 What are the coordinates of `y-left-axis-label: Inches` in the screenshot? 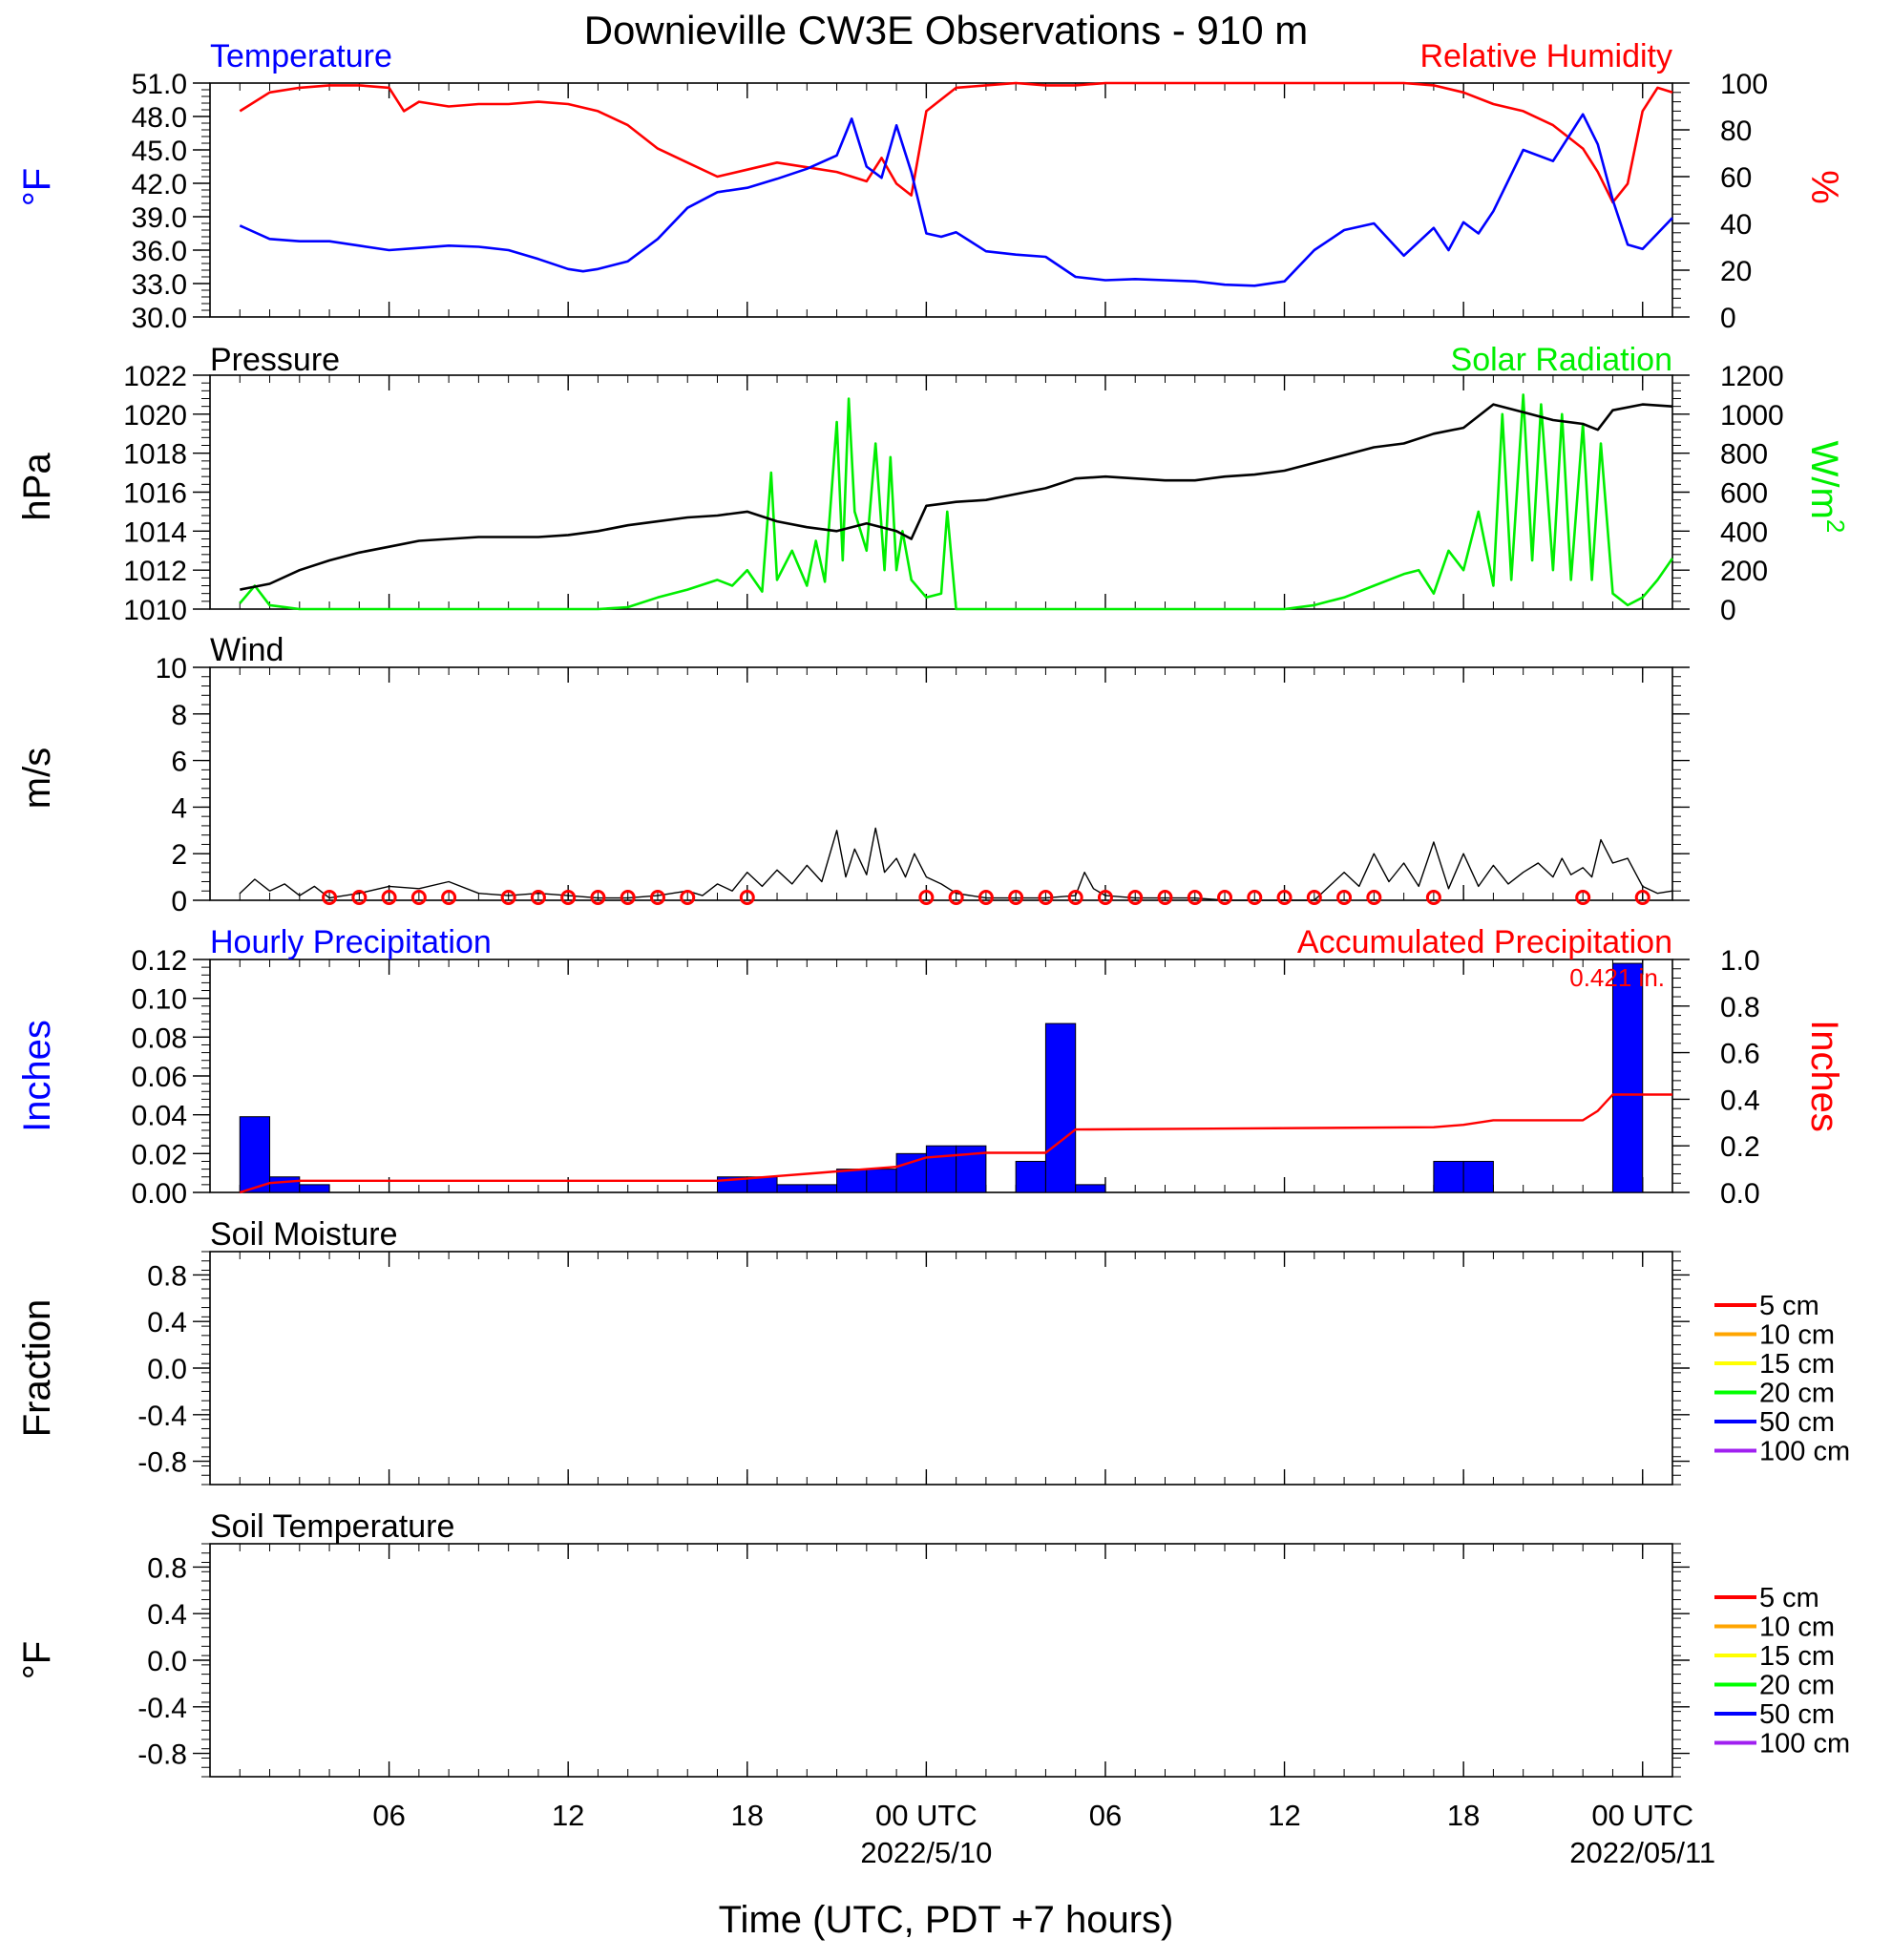 It's located at (37, 1076).